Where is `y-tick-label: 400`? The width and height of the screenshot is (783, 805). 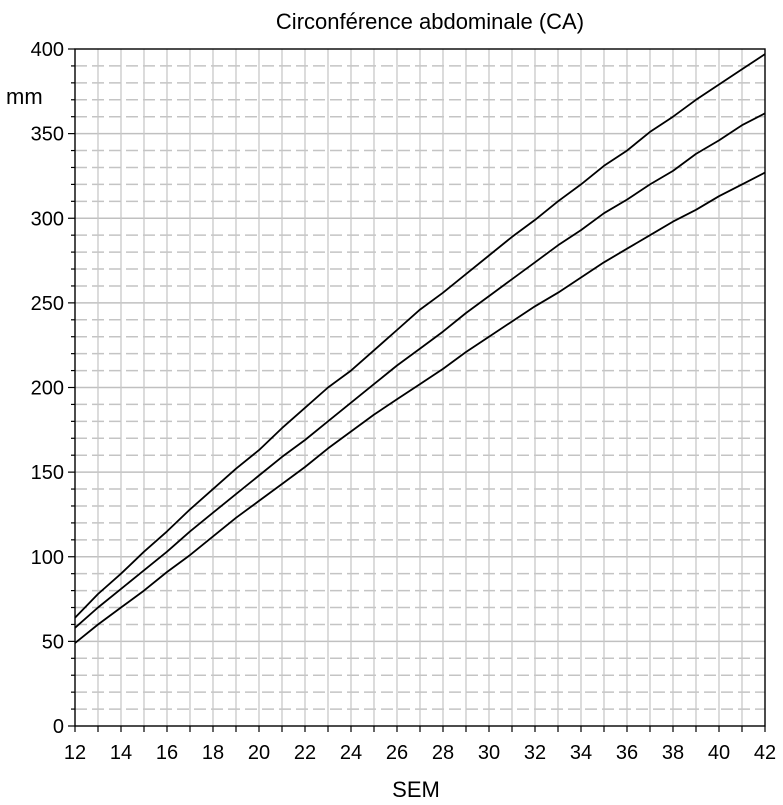 y-tick-label: 400 is located at coordinates (47, 50).